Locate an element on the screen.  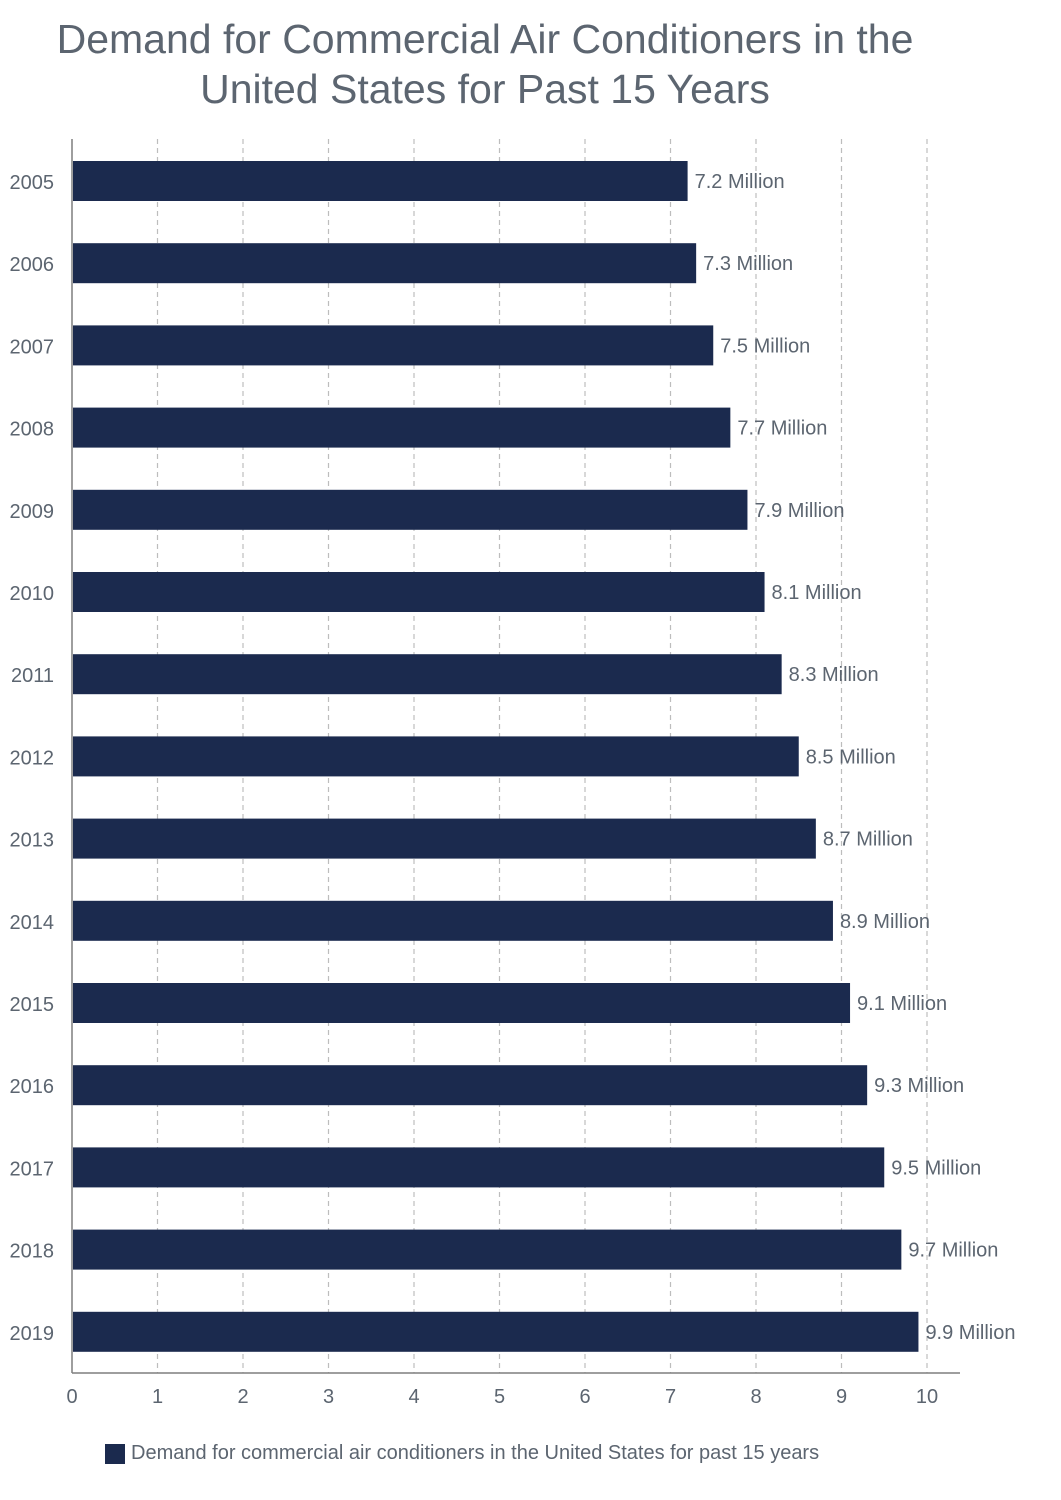
y-tick-label-2016: 2016 is located at coordinates (32, 1087).